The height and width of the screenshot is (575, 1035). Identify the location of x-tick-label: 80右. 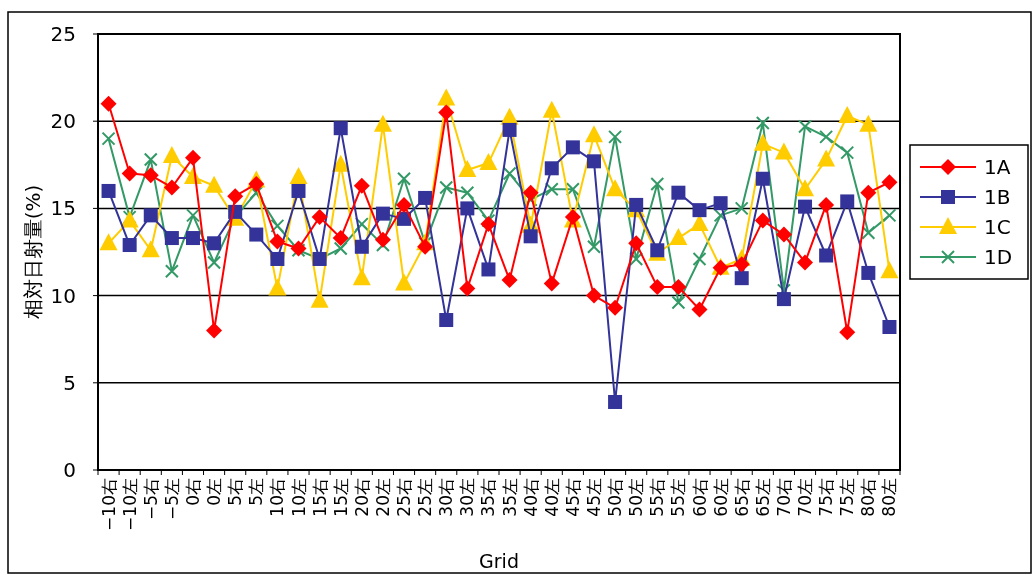
(868, 497).